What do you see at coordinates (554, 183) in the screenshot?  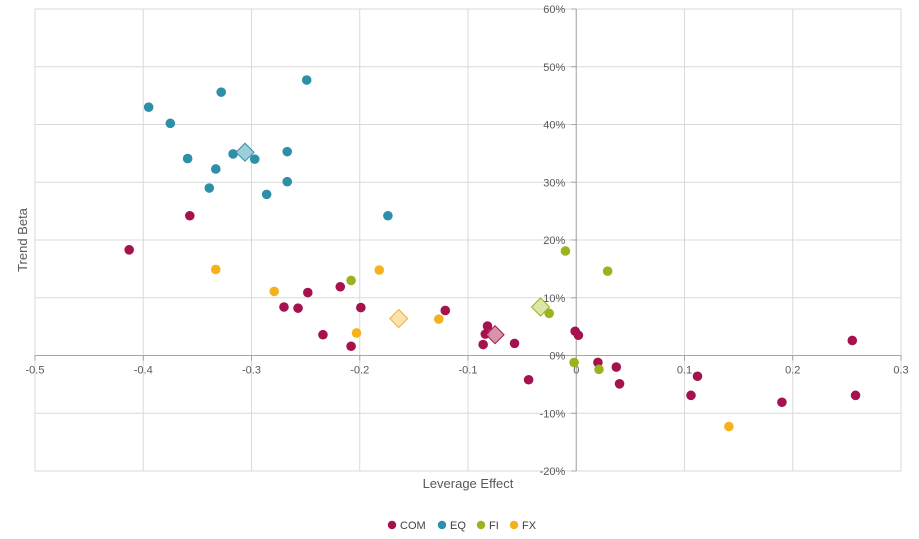 I see `y-tick-label: 30%` at bounding box center [554, 183].